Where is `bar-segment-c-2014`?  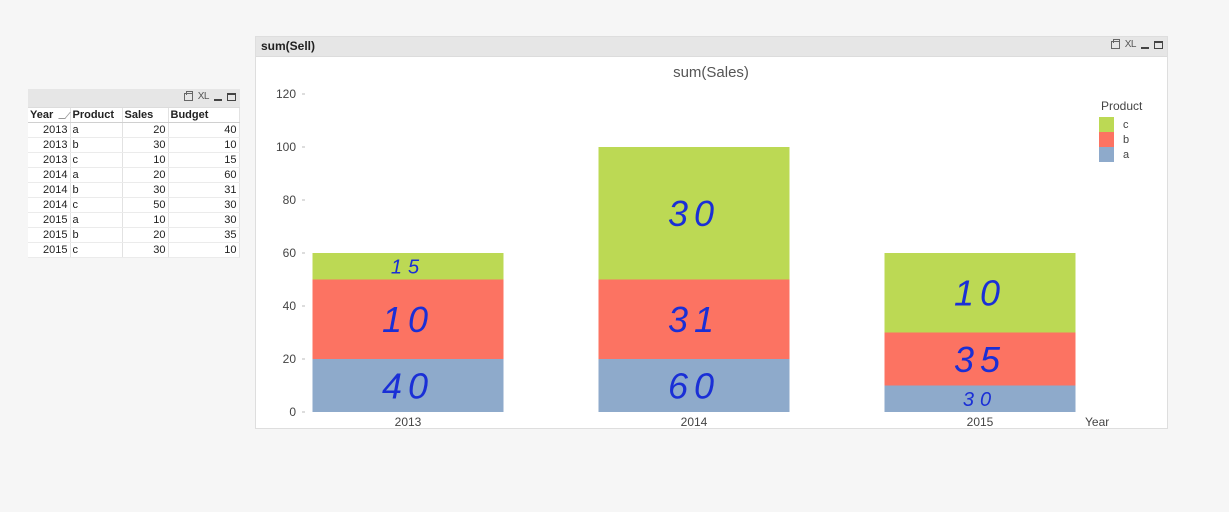
bar-segment-c-2014 is located at coordinates (694, 213).